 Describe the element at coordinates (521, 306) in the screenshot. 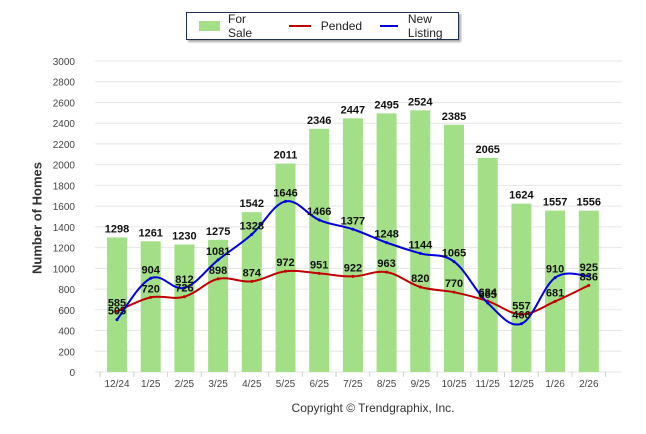

I see `value-label-pended: 557` at that location.